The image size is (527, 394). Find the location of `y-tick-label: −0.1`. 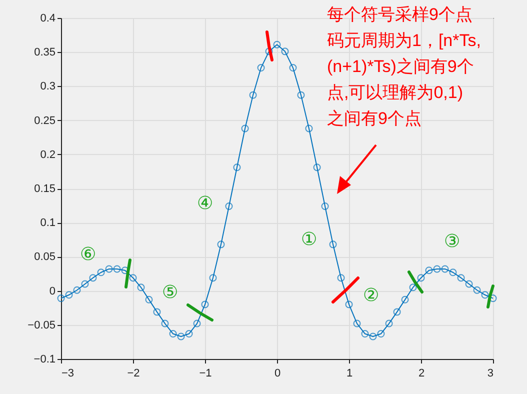

y-tick-label: −0.1 is located at coordinates (45, 360).